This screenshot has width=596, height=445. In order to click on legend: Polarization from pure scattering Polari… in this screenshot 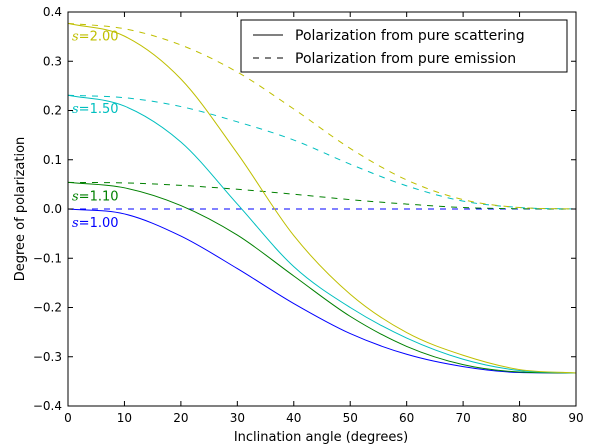, I will do `click(404, 46)`.